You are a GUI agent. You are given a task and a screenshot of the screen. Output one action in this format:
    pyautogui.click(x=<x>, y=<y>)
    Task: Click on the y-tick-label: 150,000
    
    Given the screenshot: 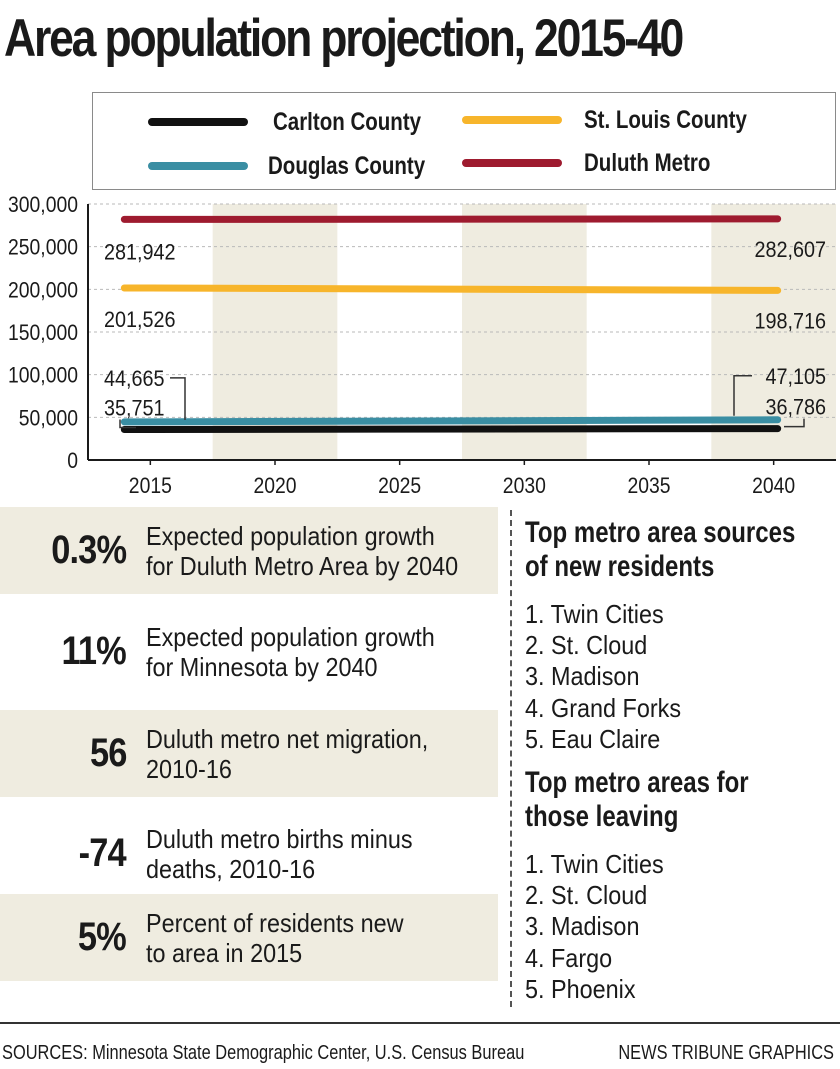 What is the action you would take?
    pyautogui.click(x=43, y=333)
    